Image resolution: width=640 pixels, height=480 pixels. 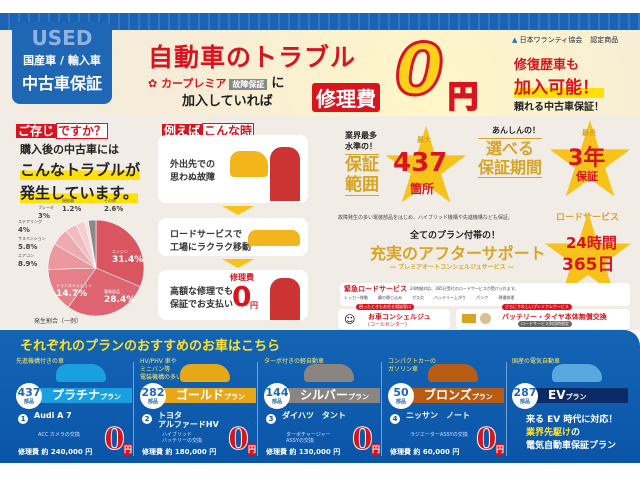 I want to click on pie-category-label: サスペンション, so click(x=32, y=238).